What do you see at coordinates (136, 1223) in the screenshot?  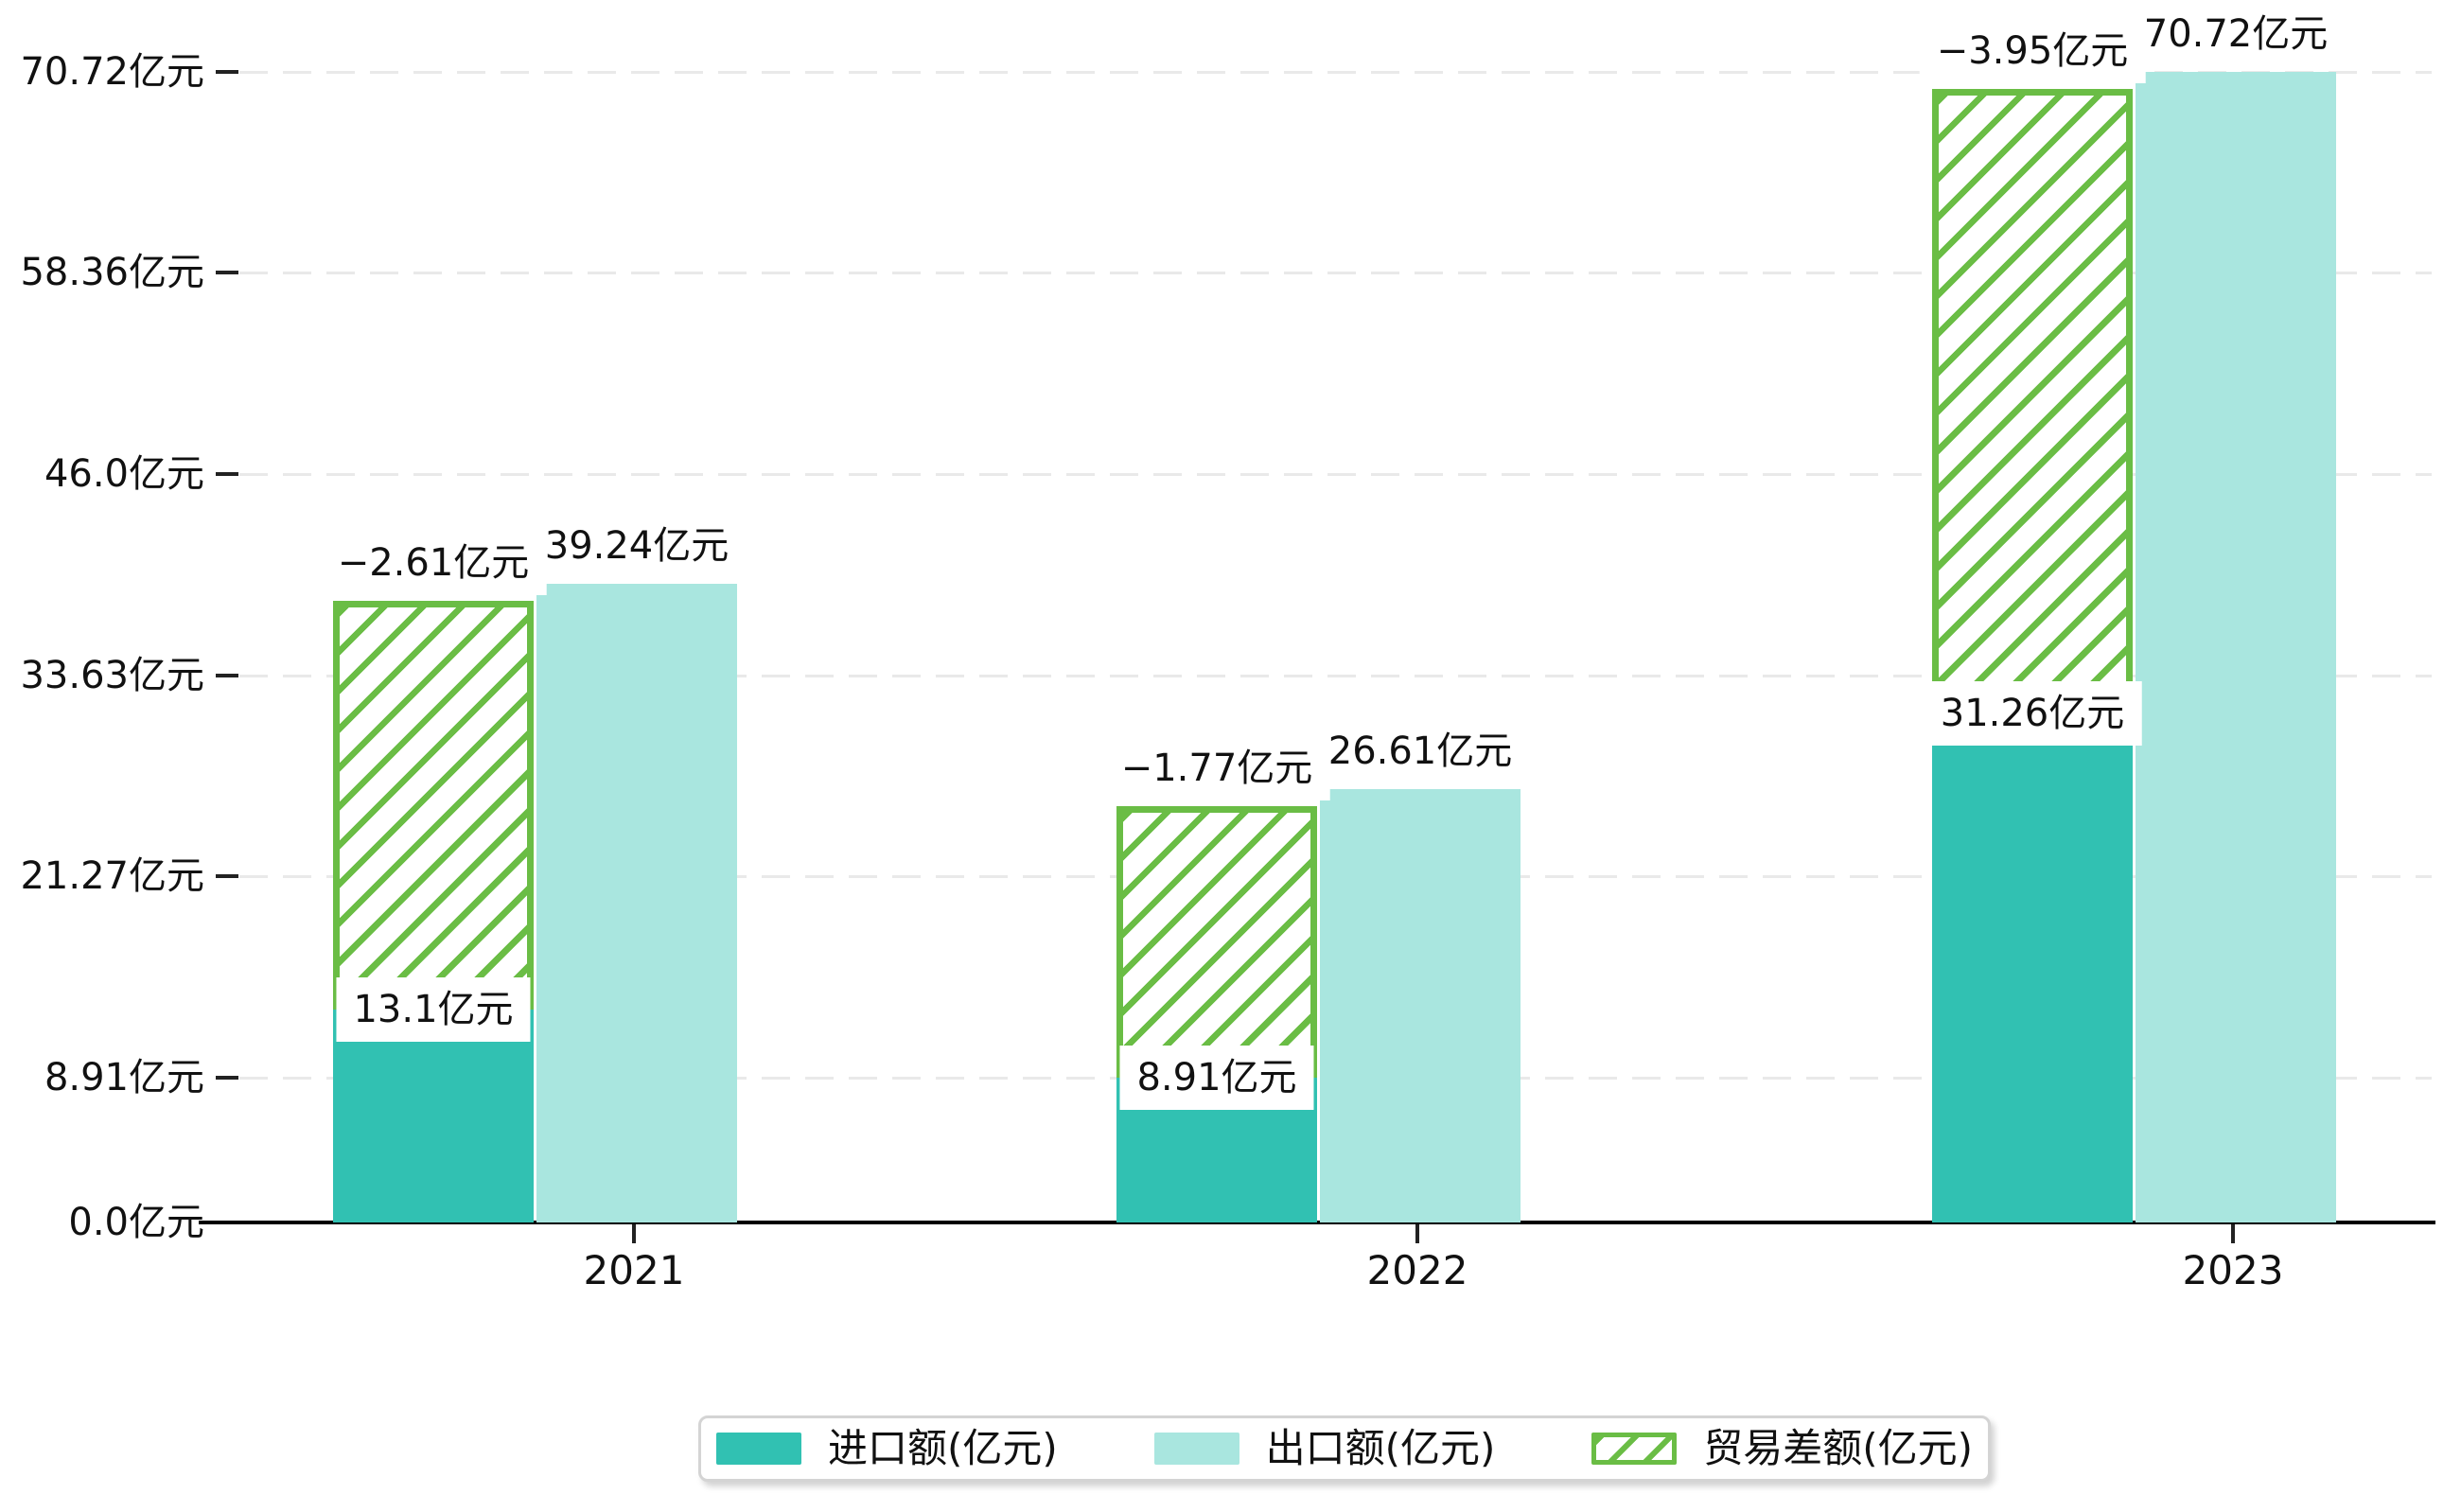 I see `y-axis-tick-label: 0.0亿元` at bounding box center [136, 1223].